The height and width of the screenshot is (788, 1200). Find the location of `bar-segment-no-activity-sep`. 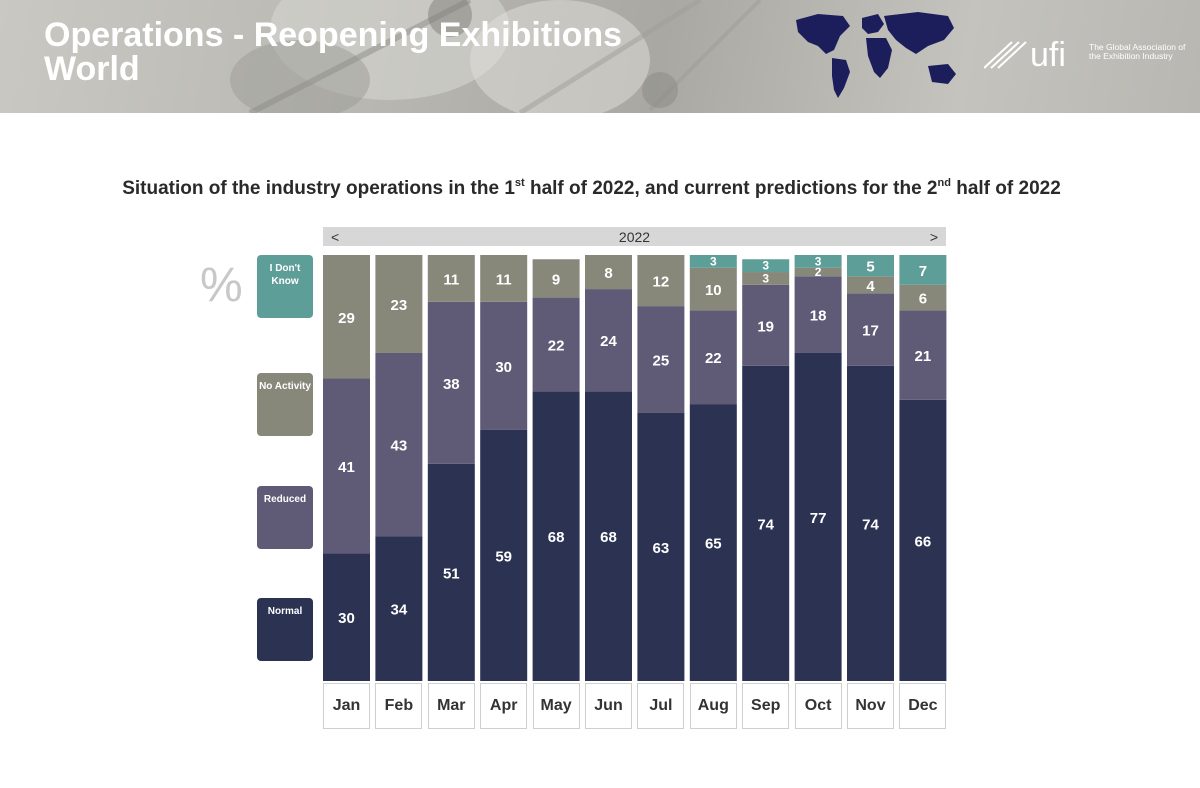

bar-segment-no-activity-sep is located at coordinates (766, 278).